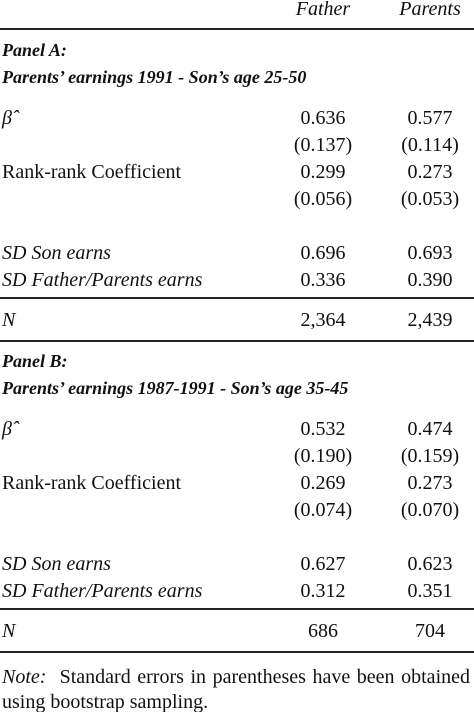 The height and width of the screenshot is (712, 474). What do you see at coordinates (430, 145) in the screenshot?
I see `cell: (0.114)` at bounding box center [430, 145].